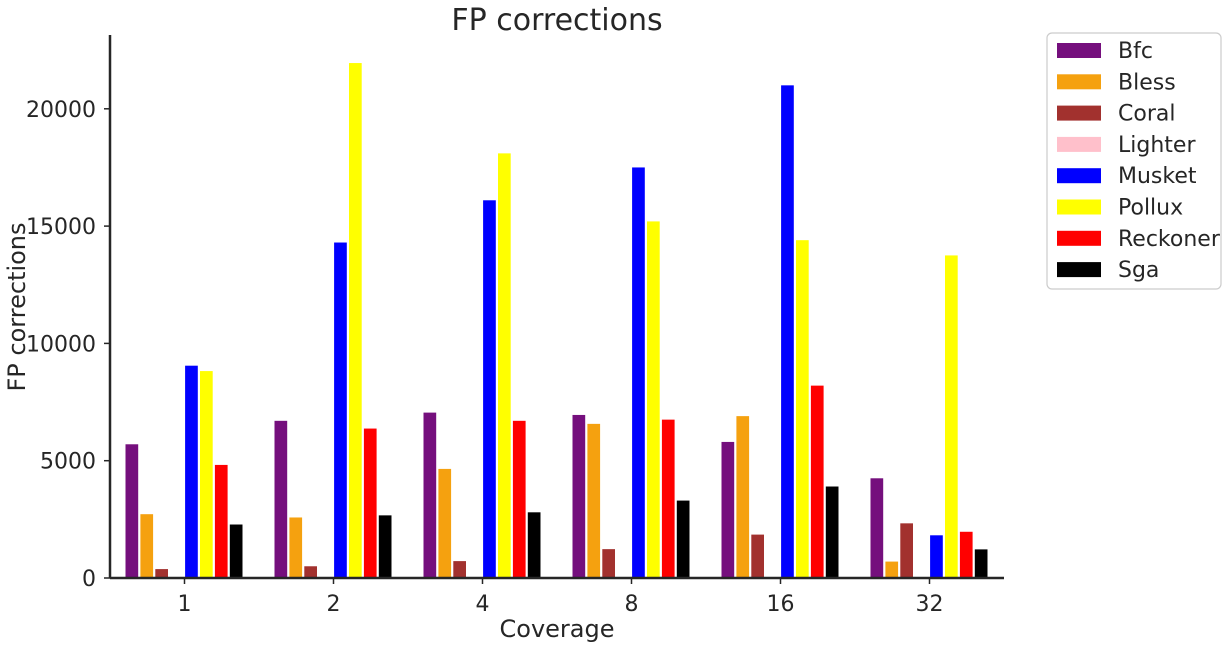 The image size is (1228, 648). What do you see at coordinates (632, 604) in the screenshot?
I see `x-tick-label: 8` at bounding box center [632, 604].